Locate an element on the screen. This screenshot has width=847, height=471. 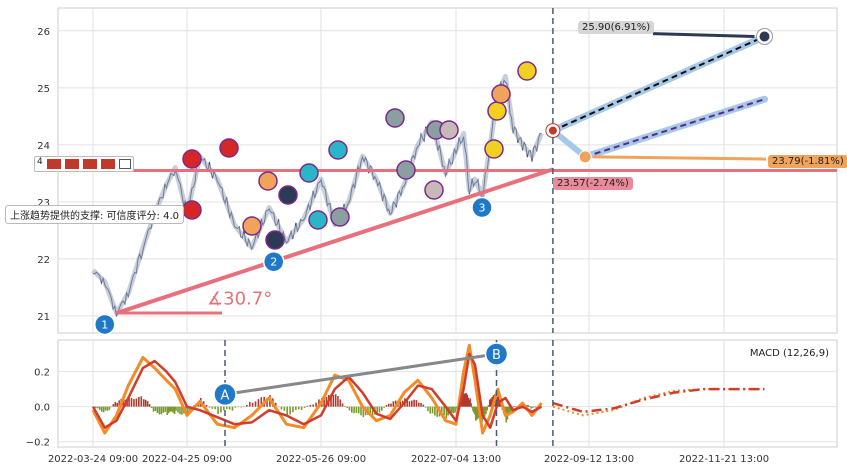
pivot-arrow is located at coordinates (680, 158).